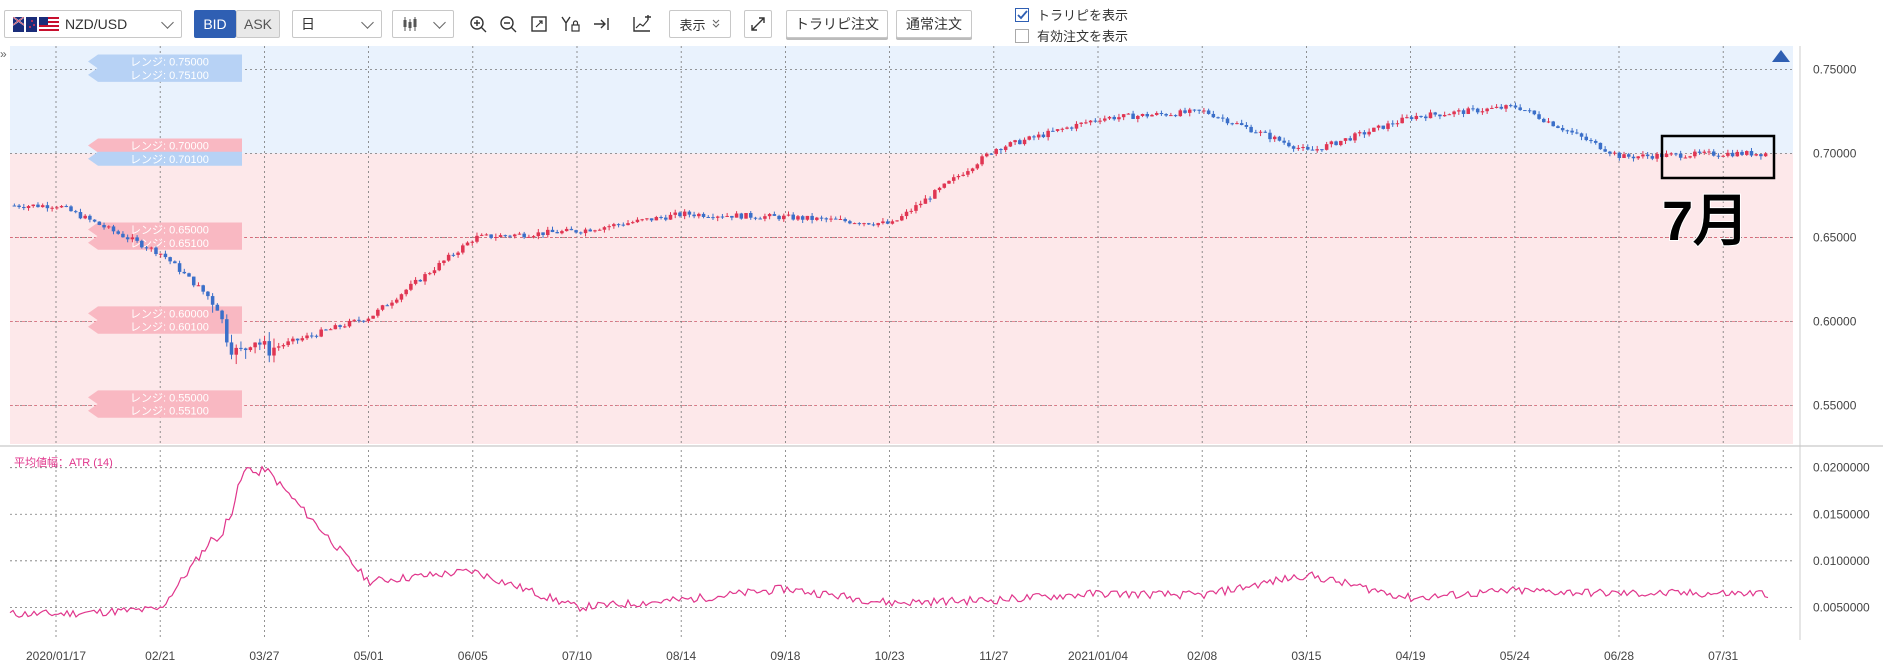 The width and height of the screenshot is (1883, 664). Describe the element at coordinates (700, 24) in the screenshot. I see `display-menu-button: 表示` at that location.